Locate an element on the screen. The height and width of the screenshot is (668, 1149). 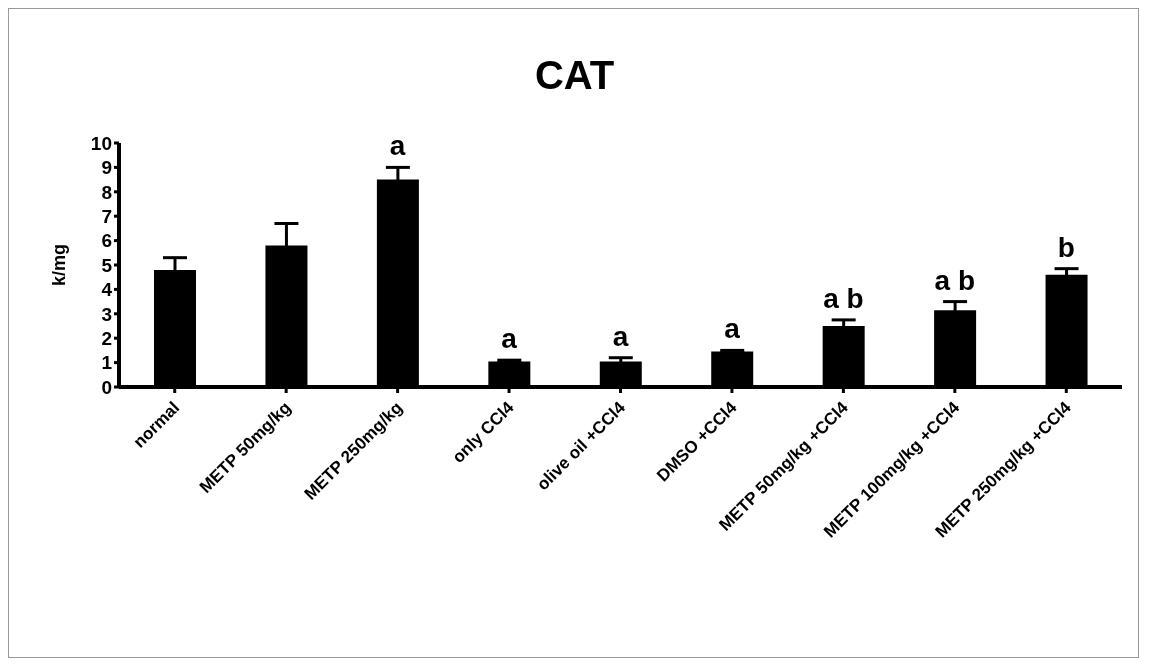
y-tick-label: 0 is located at coordinates (106, 387).